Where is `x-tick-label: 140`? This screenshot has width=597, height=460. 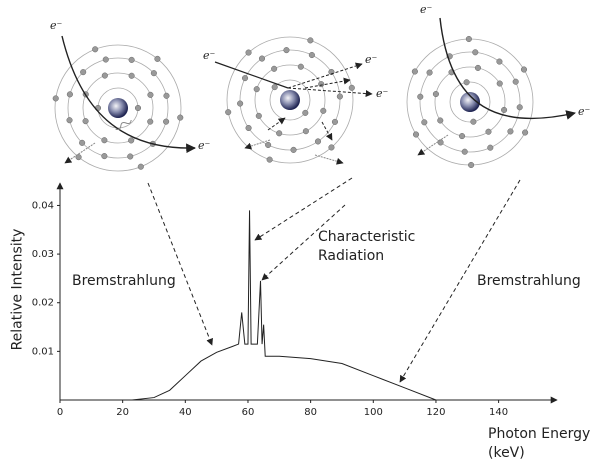 x-tick-label: 140 is located at coordinates (498, 412).